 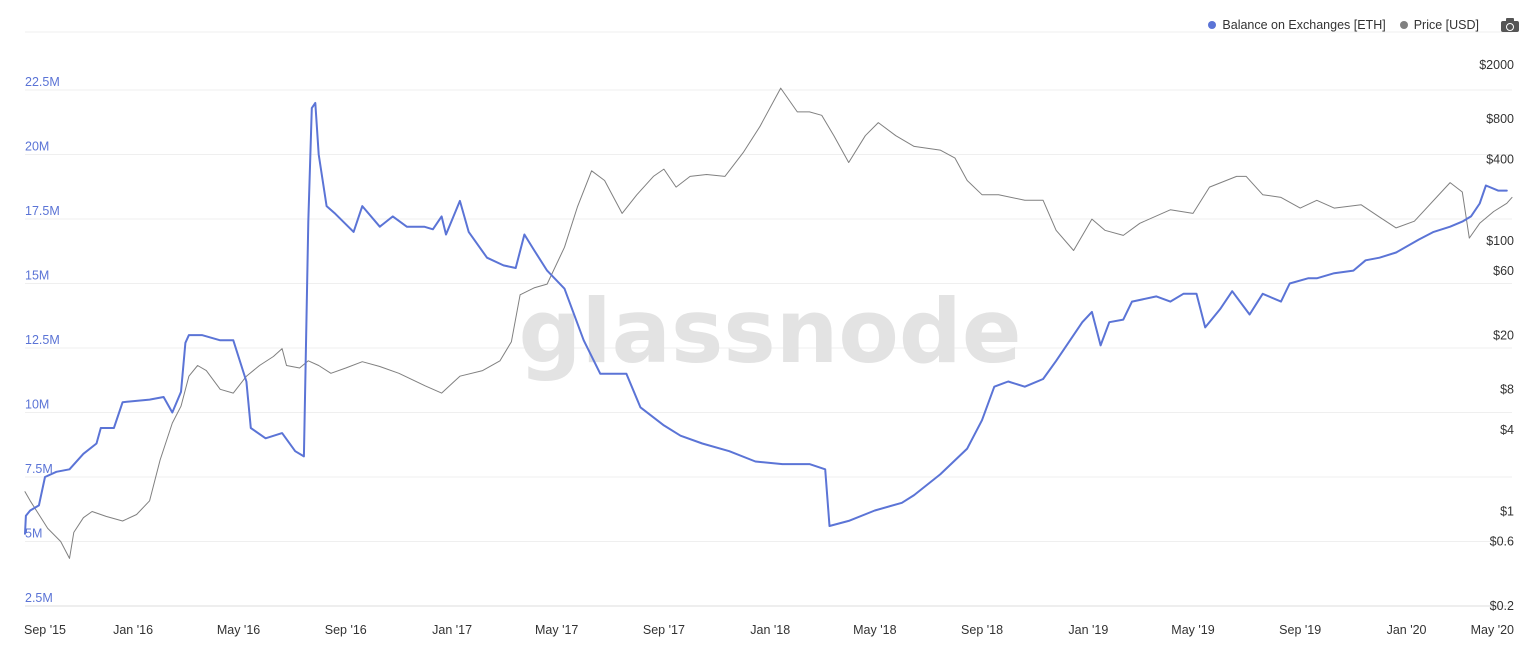 What do you see at coordinates (664, 630) in the screenshot?
I see `x-tick-label: Sep '17` at bounding box center [664, 630].